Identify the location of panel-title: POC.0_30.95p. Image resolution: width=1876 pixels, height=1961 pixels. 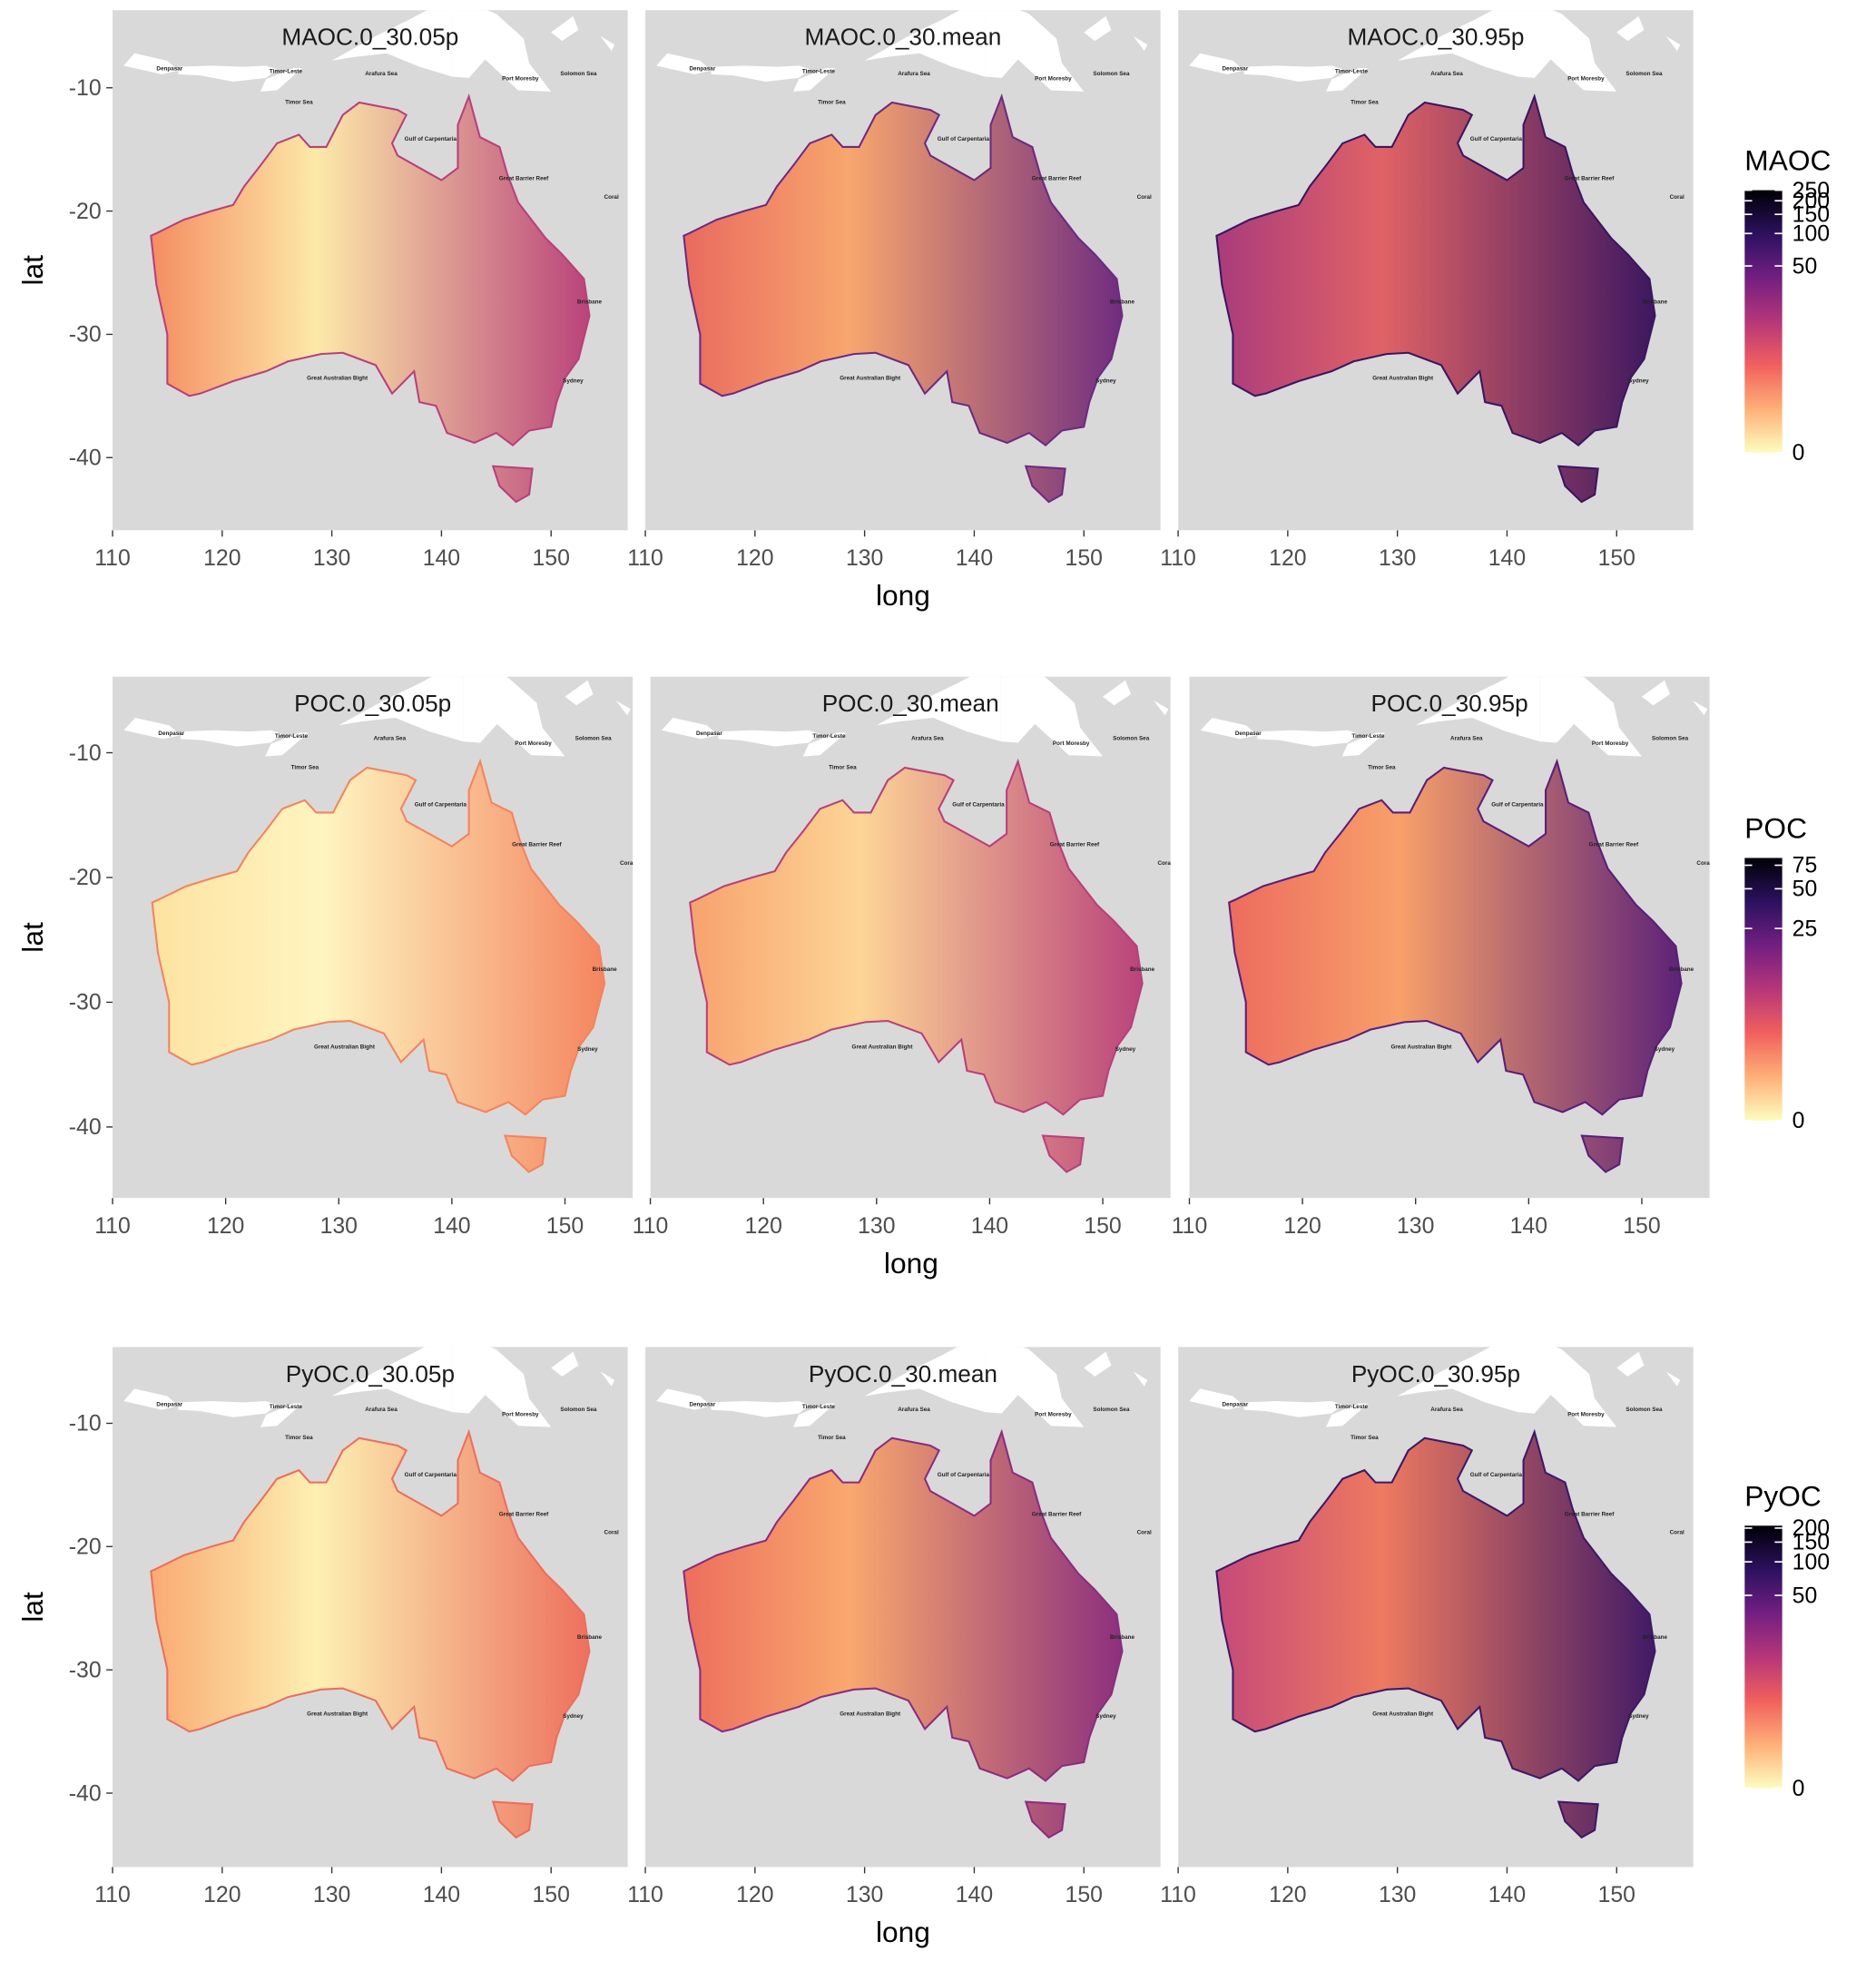
(1449, 703).